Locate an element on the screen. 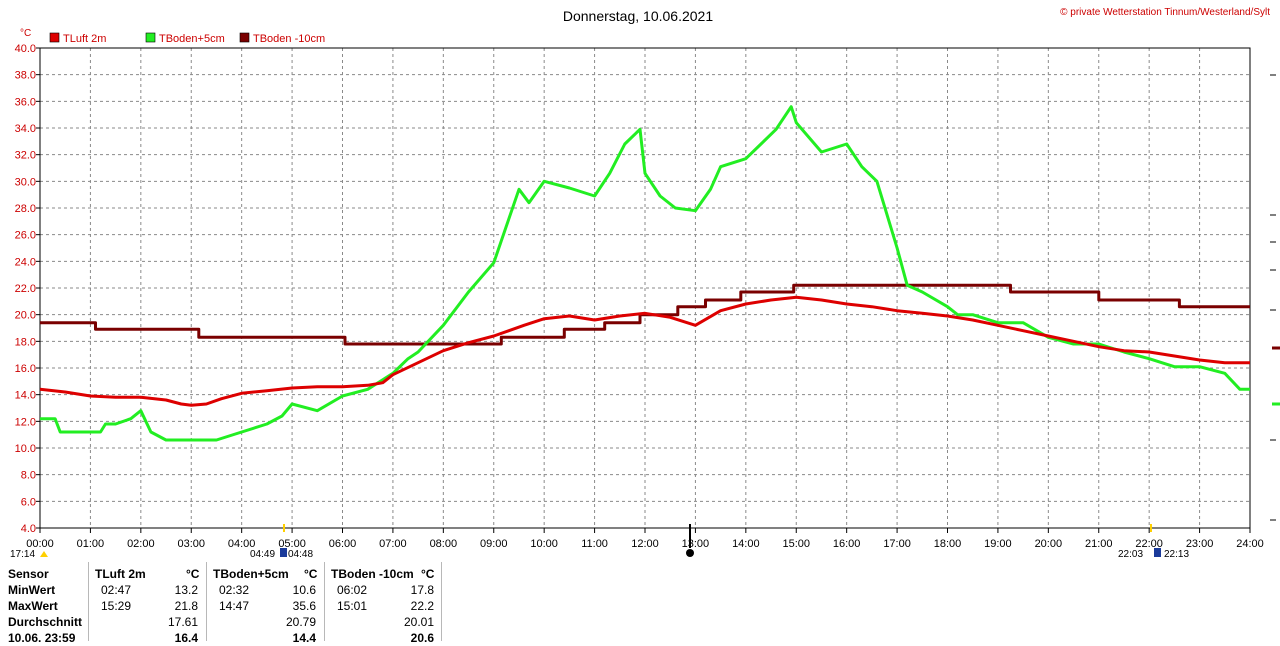 The image size is (1280, 646). header-tboden10: TBoden -10cm is located at coordinates (372, 574).